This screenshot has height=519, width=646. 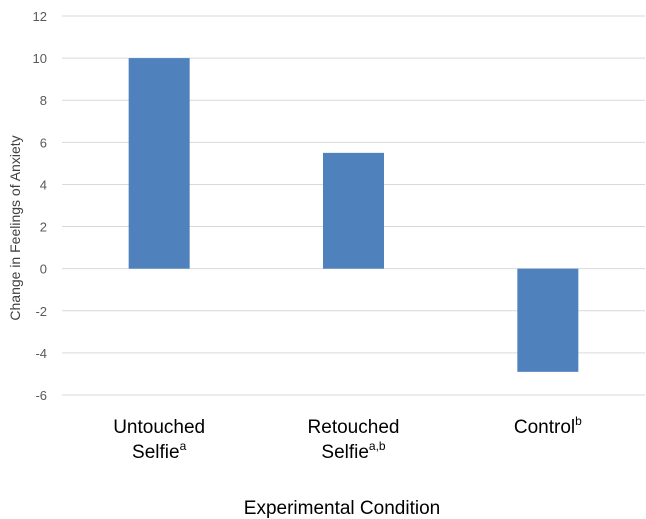 What do you see at coordinates (43, 269) in the screenshot?
I see `y-tick-label: 0` at bounding box center [43, 269].